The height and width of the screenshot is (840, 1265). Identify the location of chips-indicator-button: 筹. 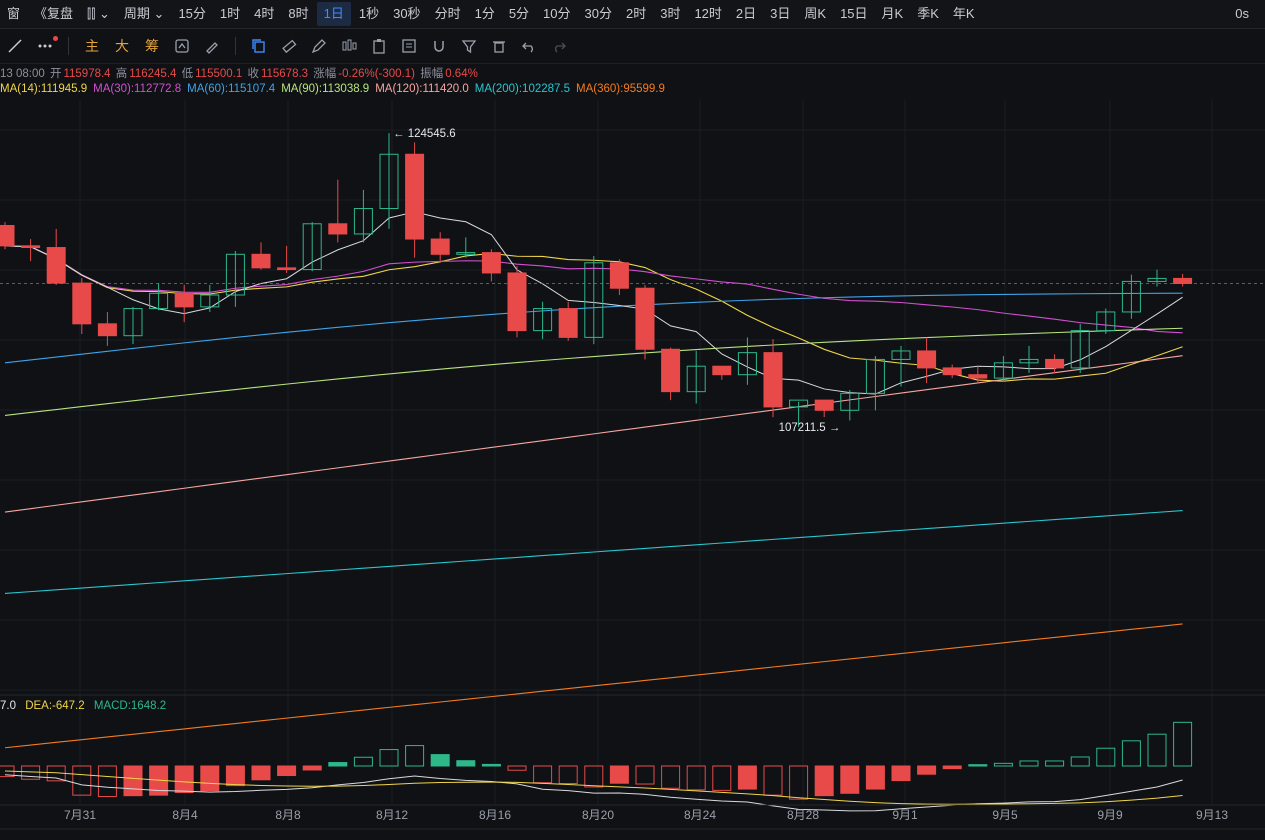
(152, 46).